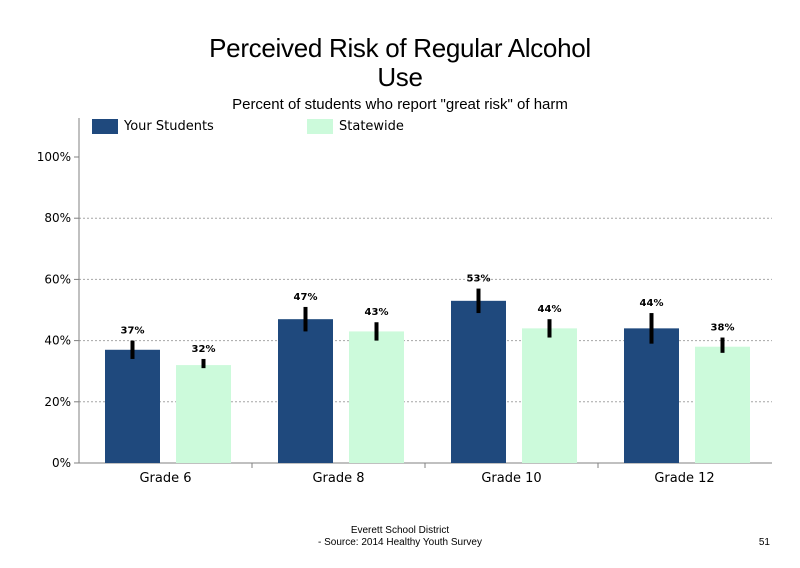 This screenshot has width=800, height=568. I want to click on data-label-statewide-3: 38%, so click(723, 328).